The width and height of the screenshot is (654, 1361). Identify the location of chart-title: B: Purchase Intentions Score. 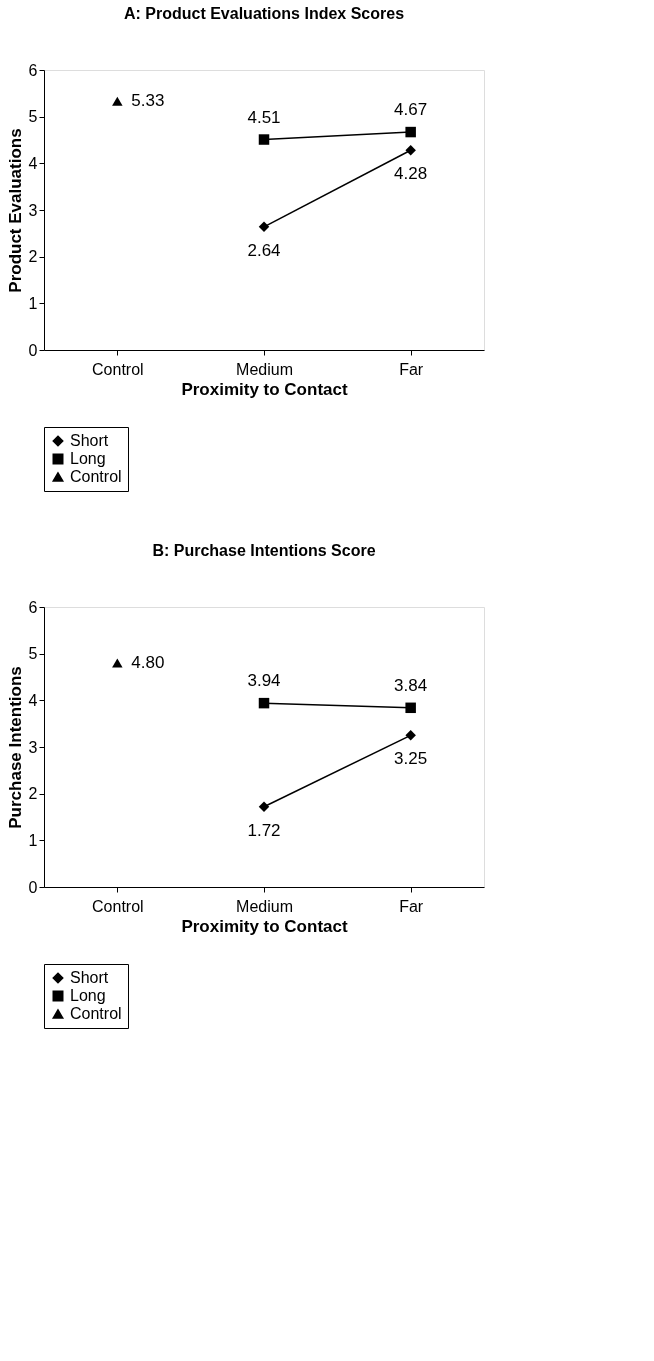
(264, 550).